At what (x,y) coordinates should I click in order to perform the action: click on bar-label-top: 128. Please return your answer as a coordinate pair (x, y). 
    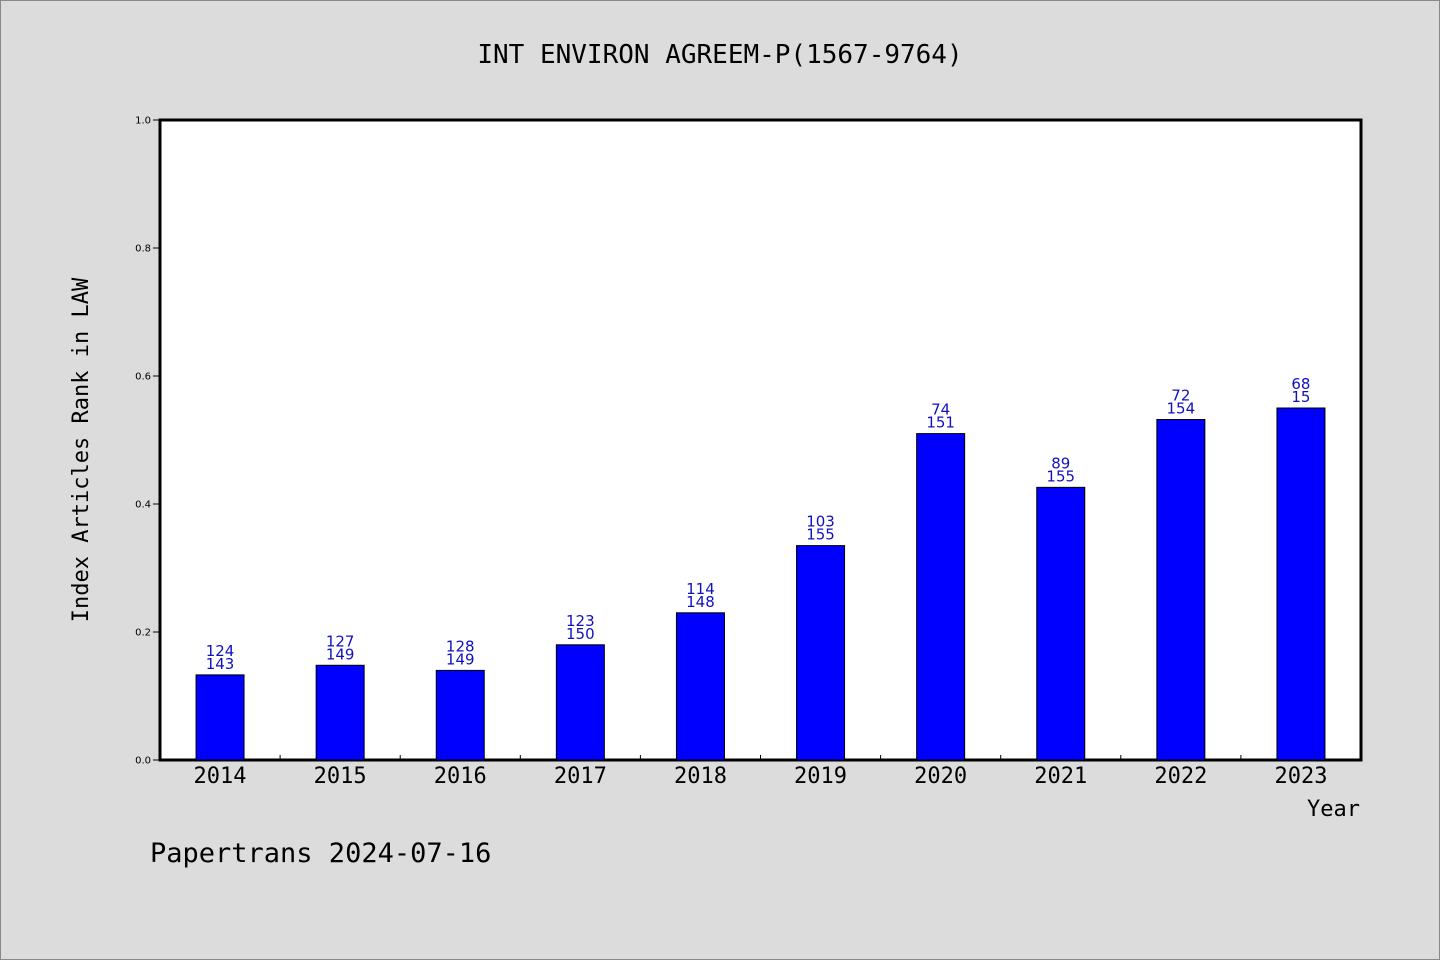
    Looking at the image, I should click on (460, 646).